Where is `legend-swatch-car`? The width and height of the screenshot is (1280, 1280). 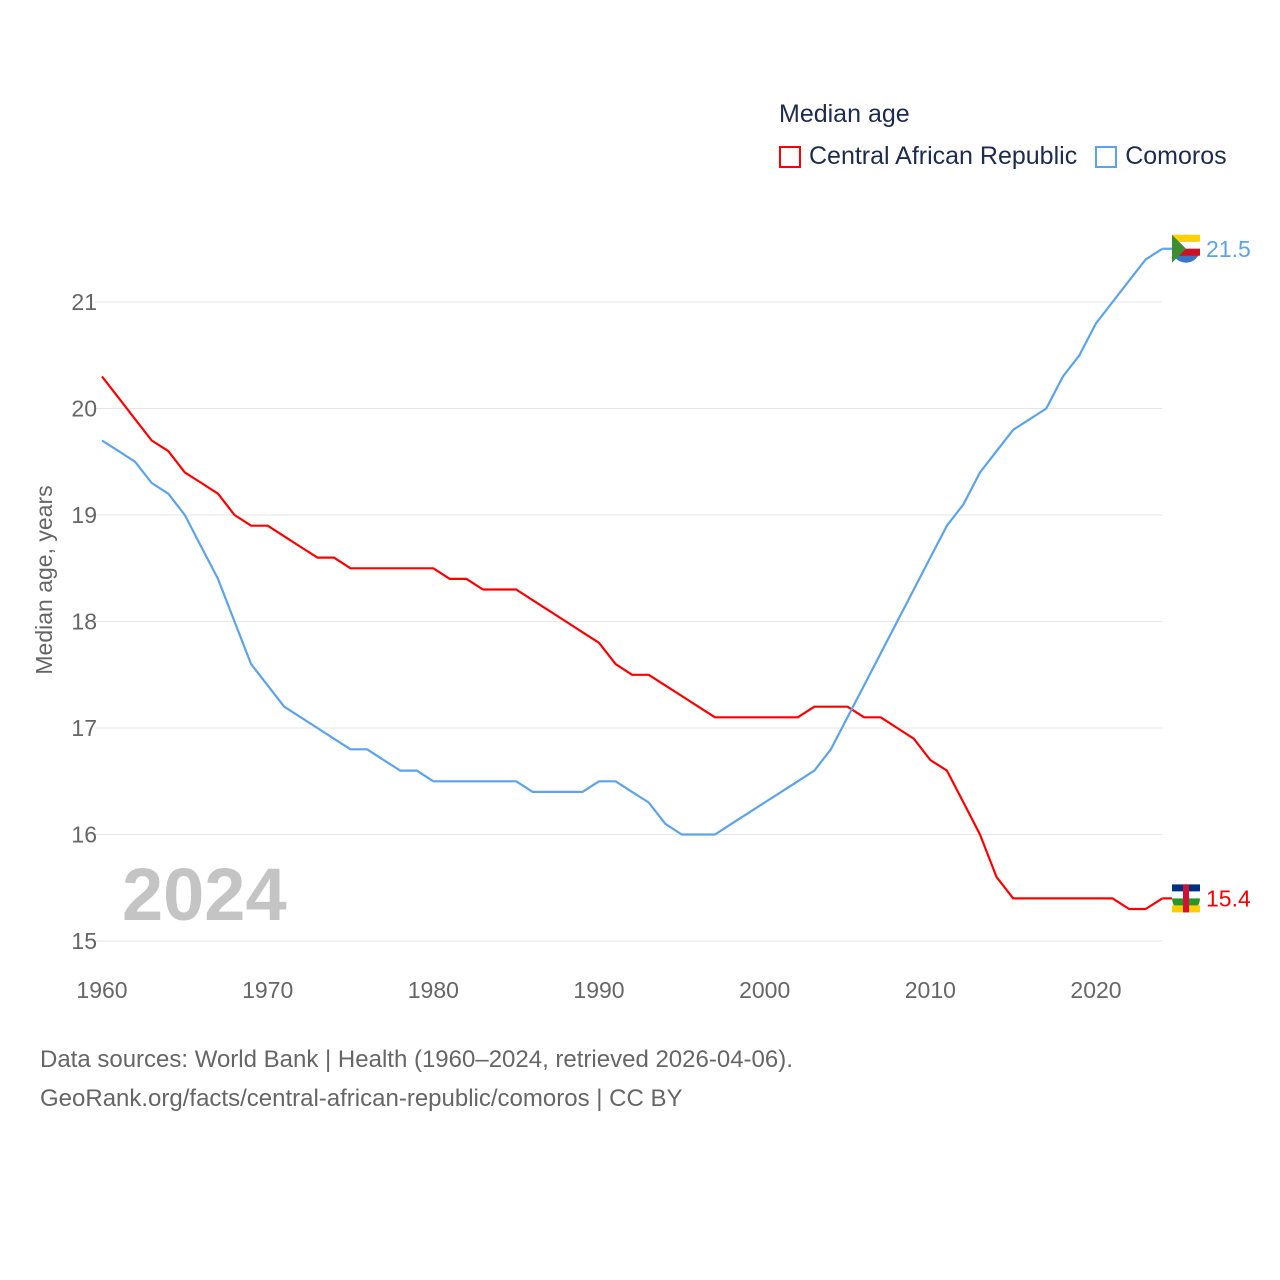
legend-swatch-car is located at coordinates (790, 156).